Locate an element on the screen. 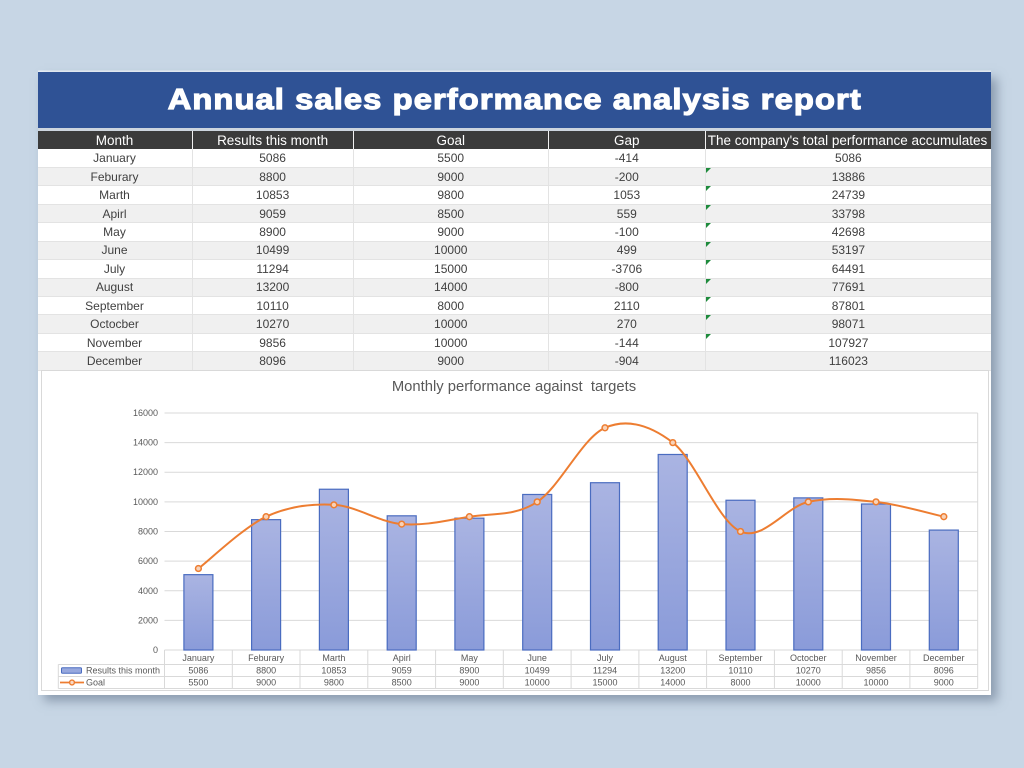 Image resolution: width=1024 pixels, height=768 pixels. svg-text: Apirl is located at coordinates (402, 658).